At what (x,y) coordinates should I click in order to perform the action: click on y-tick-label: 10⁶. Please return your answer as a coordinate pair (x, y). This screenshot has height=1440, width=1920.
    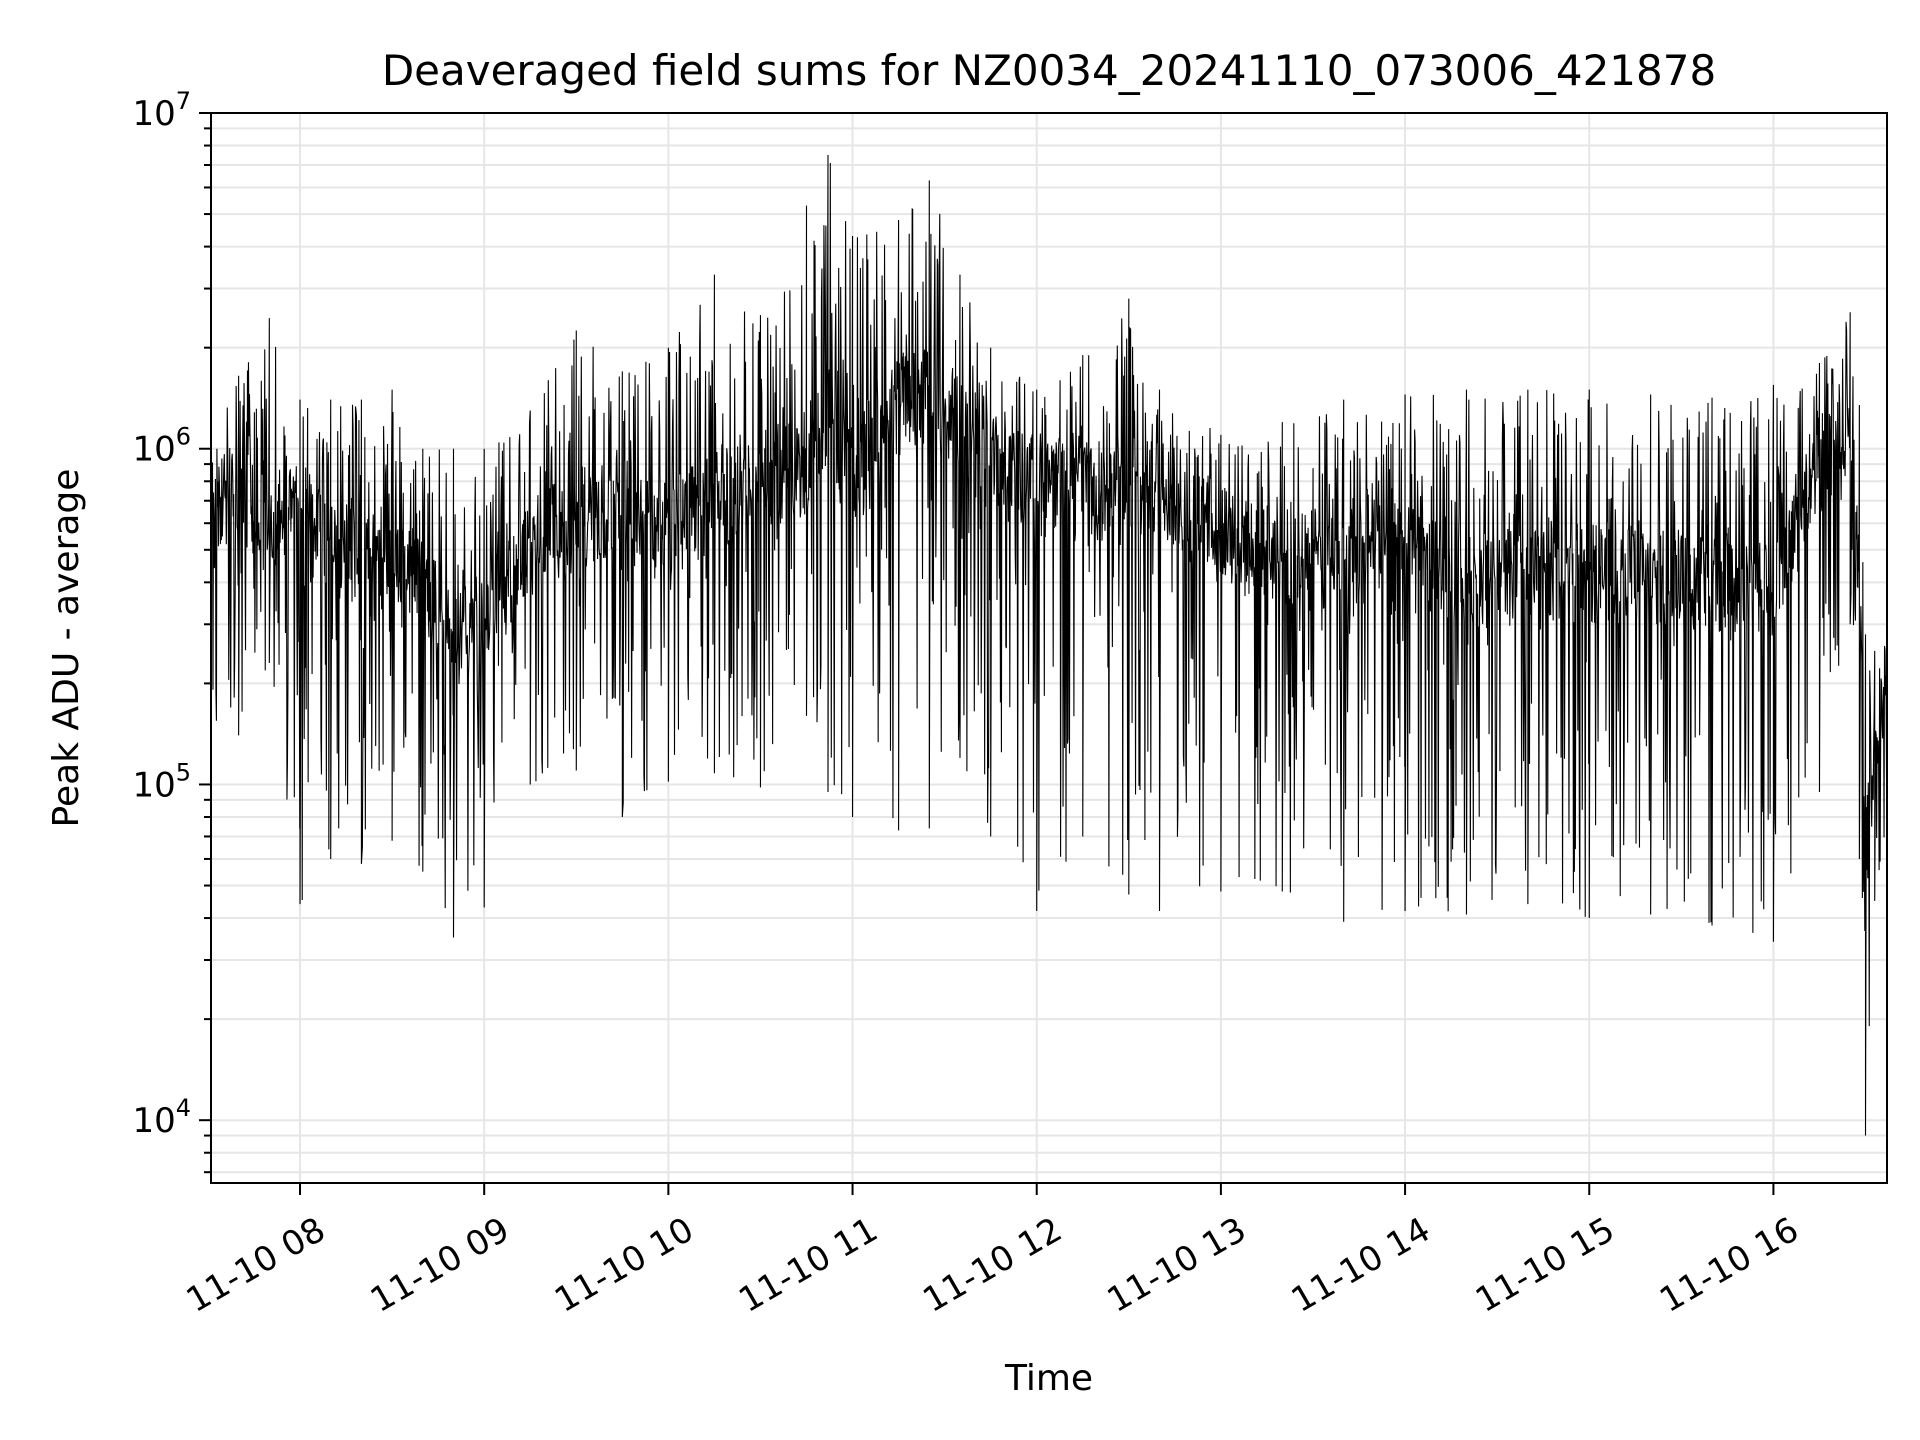
    Looking at the image, I should click on (161, 446).